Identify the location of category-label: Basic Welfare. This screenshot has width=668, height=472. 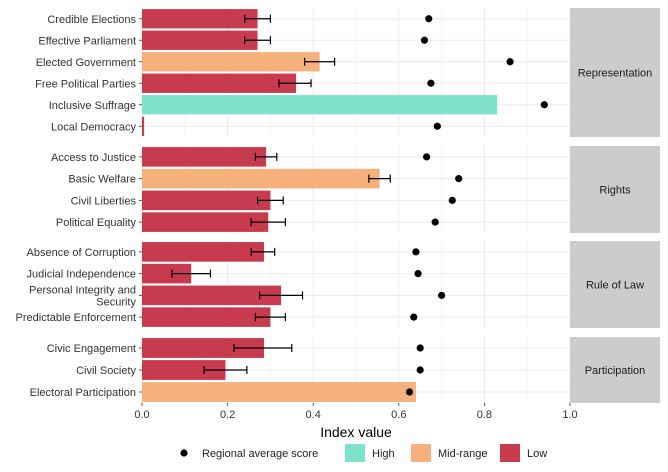
(102, 180).